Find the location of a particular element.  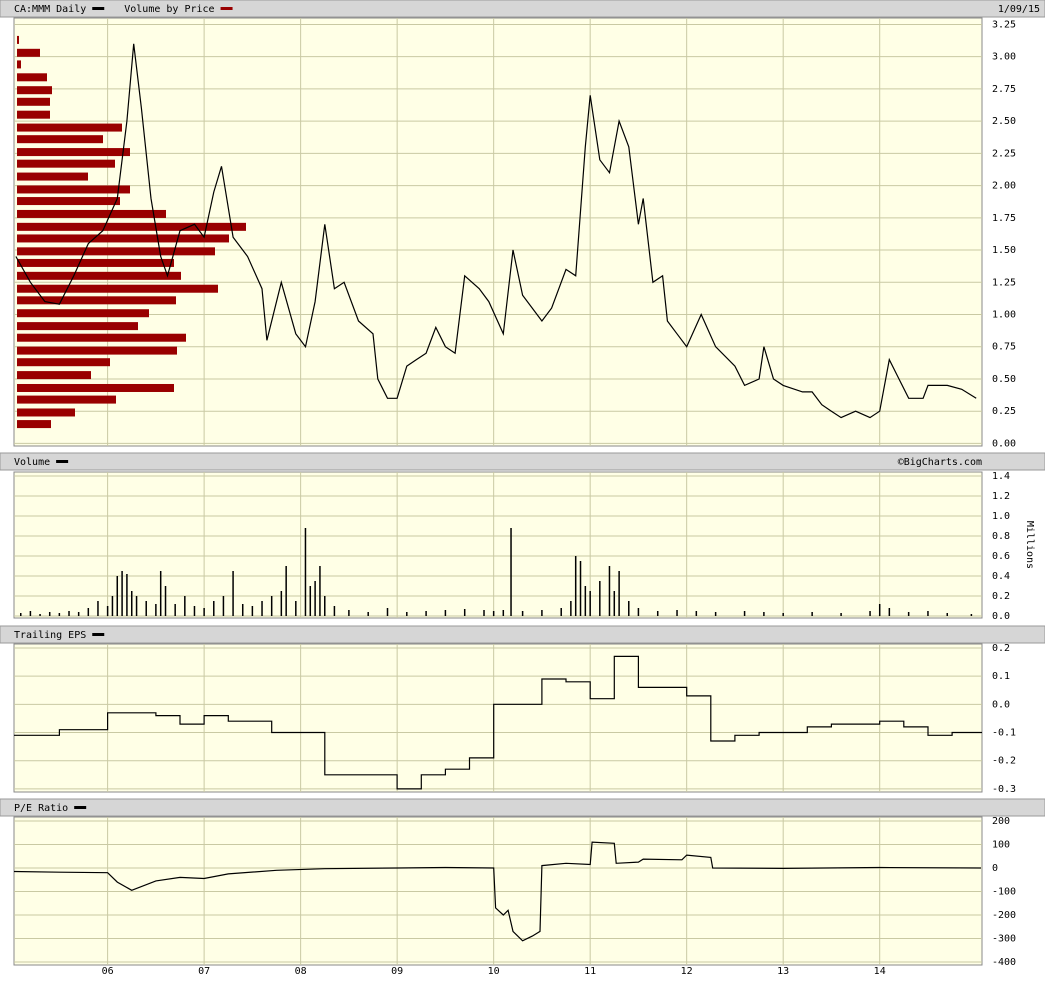

x-tick-label: 14 is located at coordinates (880, 971).